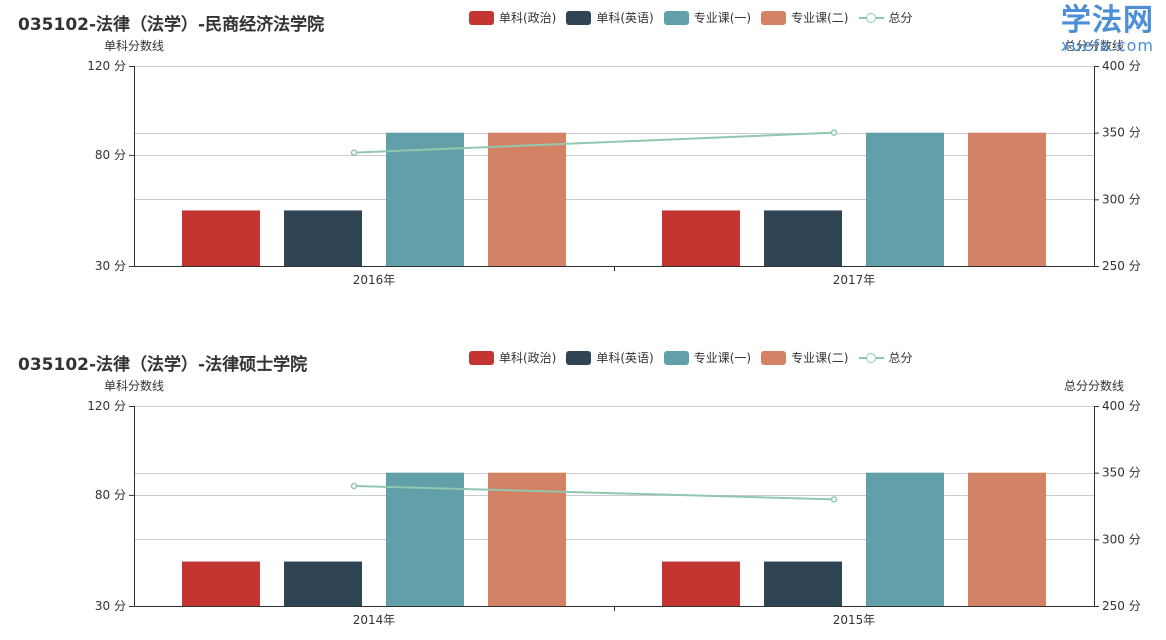  Describe the element at coordinates (134, 46) in the screenshot. I see `left-axis-name-1: 单科分数线` at that location.